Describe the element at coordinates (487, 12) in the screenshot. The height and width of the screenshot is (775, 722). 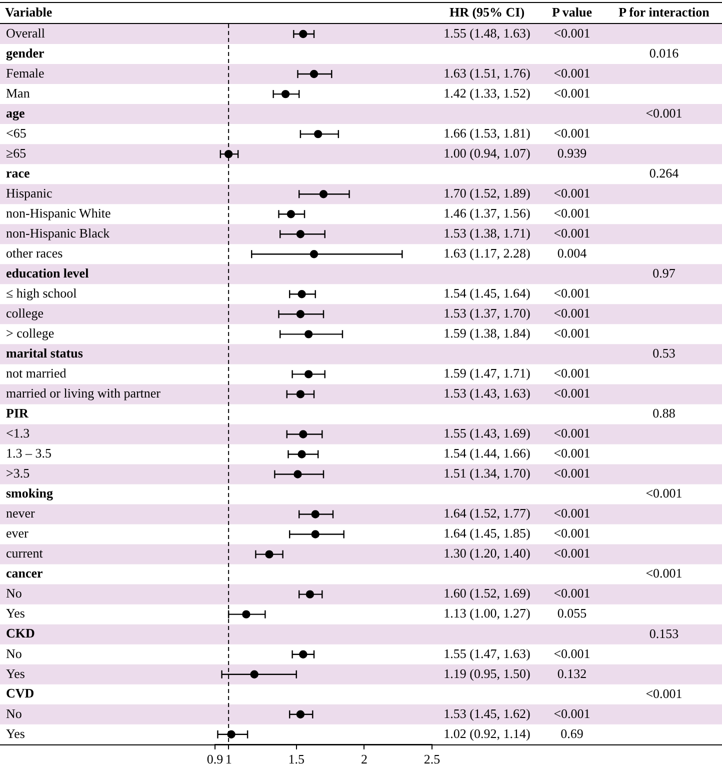
I see `text: HR (95% CI)` at that location.